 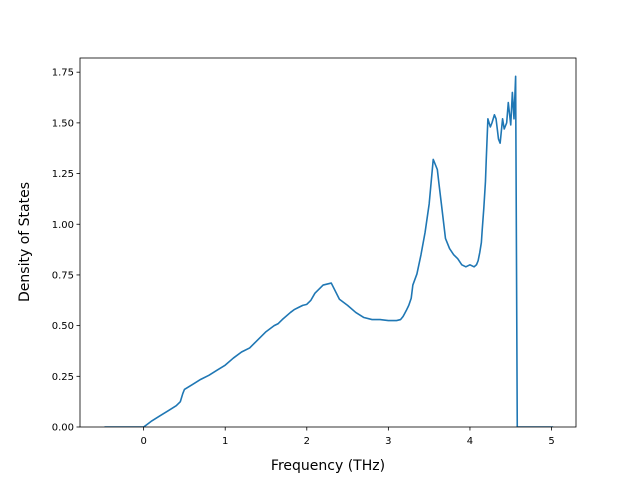 I want to click on x-tick-label: 3, so click(x=388, y=441).